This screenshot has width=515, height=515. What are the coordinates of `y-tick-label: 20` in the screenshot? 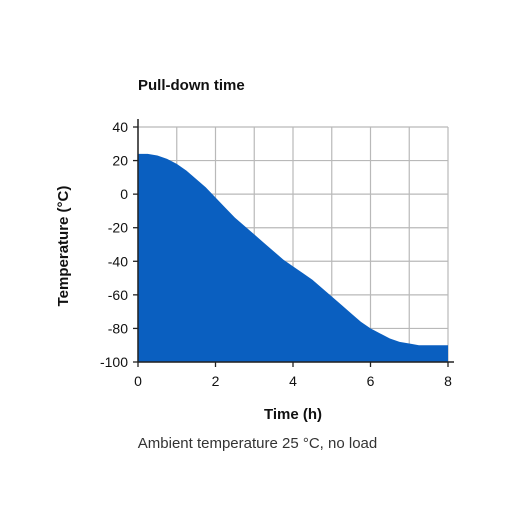 It's located at (120, 161).